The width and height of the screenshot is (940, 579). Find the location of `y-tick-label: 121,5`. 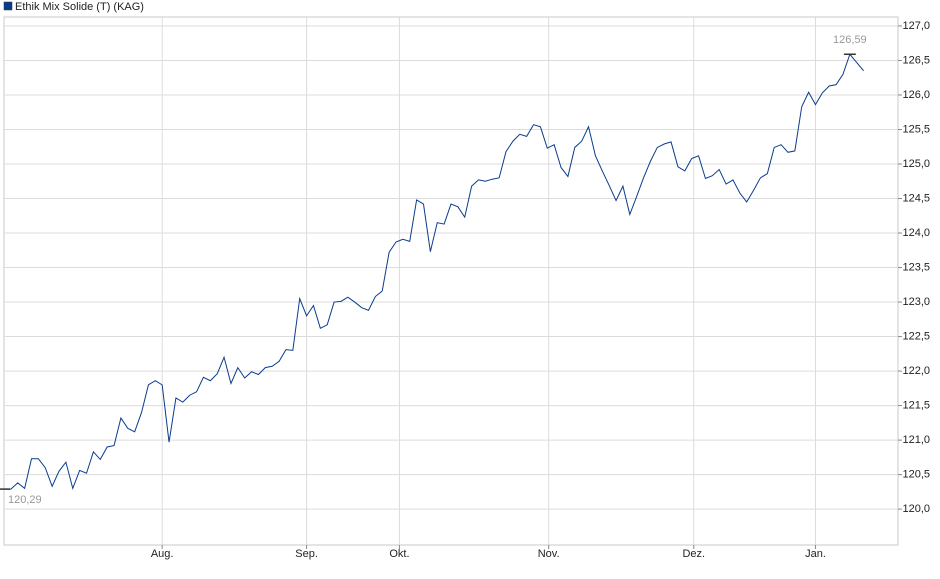

y-tick-label: 121,5 is located at coordinates (916, 405).